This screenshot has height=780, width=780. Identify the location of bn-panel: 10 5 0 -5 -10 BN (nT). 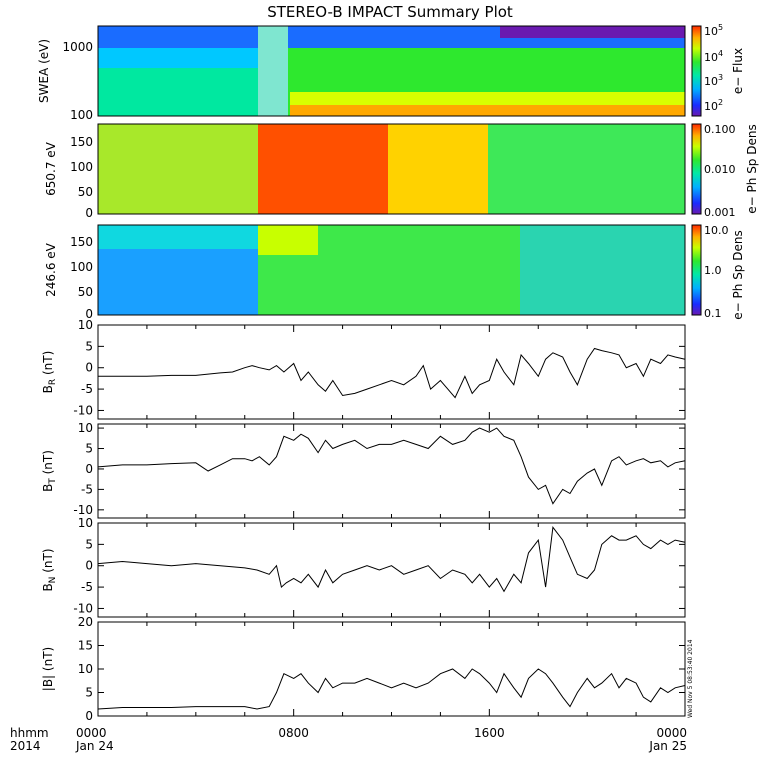
(363, 567).